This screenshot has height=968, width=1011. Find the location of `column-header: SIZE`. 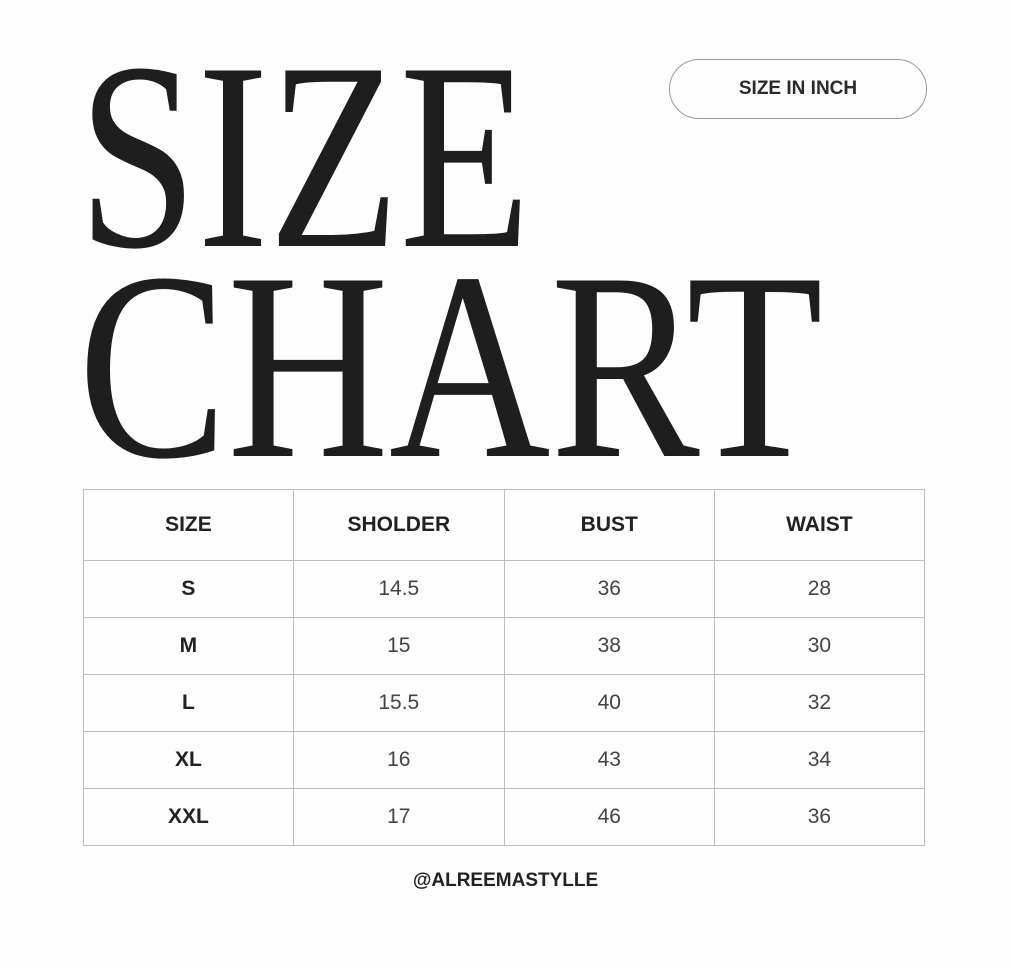

column-header: SIZE is located at coordinates (188, 525).